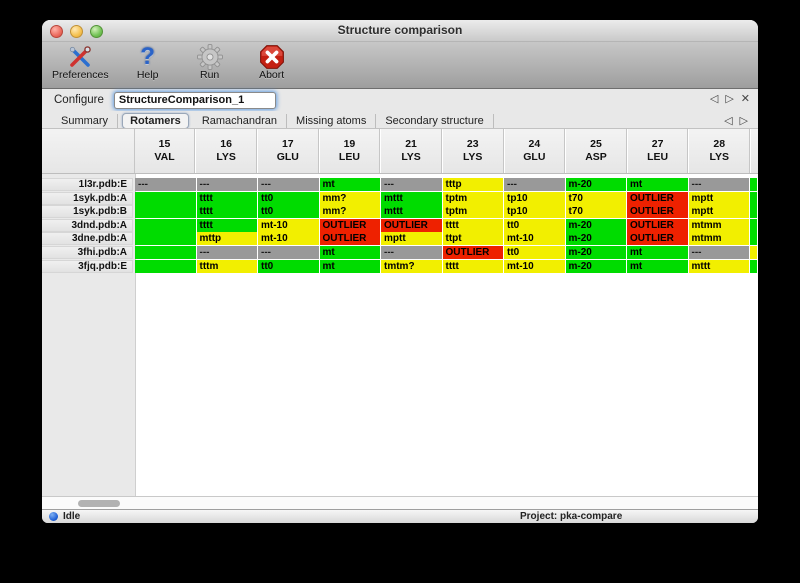 Image resolution: width=800 pixels, height=583 pixels. I want to click on tab-secondary-structure: Secondary structure, so click(435, 121).